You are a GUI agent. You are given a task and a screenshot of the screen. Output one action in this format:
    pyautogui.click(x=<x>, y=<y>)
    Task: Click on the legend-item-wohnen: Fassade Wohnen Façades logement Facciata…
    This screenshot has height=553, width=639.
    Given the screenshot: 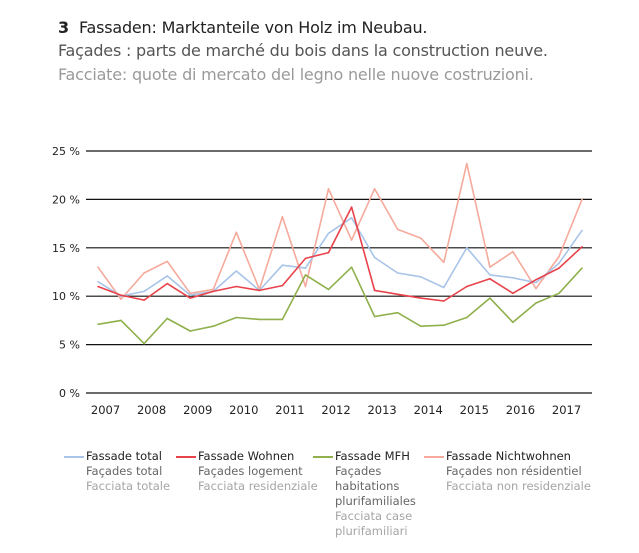 What is the action you would take?
    pyautogui.click(x=254, y=471)
    